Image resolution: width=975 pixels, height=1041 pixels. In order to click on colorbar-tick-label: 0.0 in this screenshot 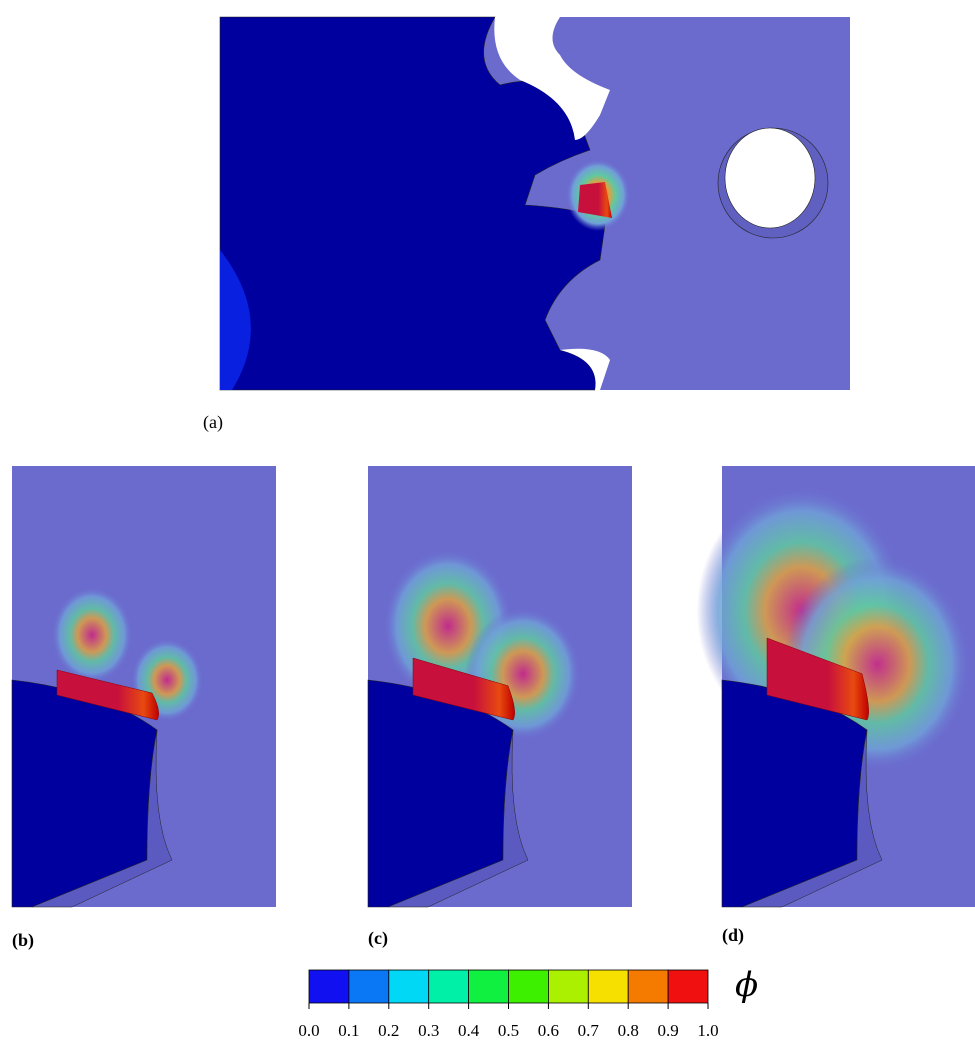, I will do `click(308, 1030)`.